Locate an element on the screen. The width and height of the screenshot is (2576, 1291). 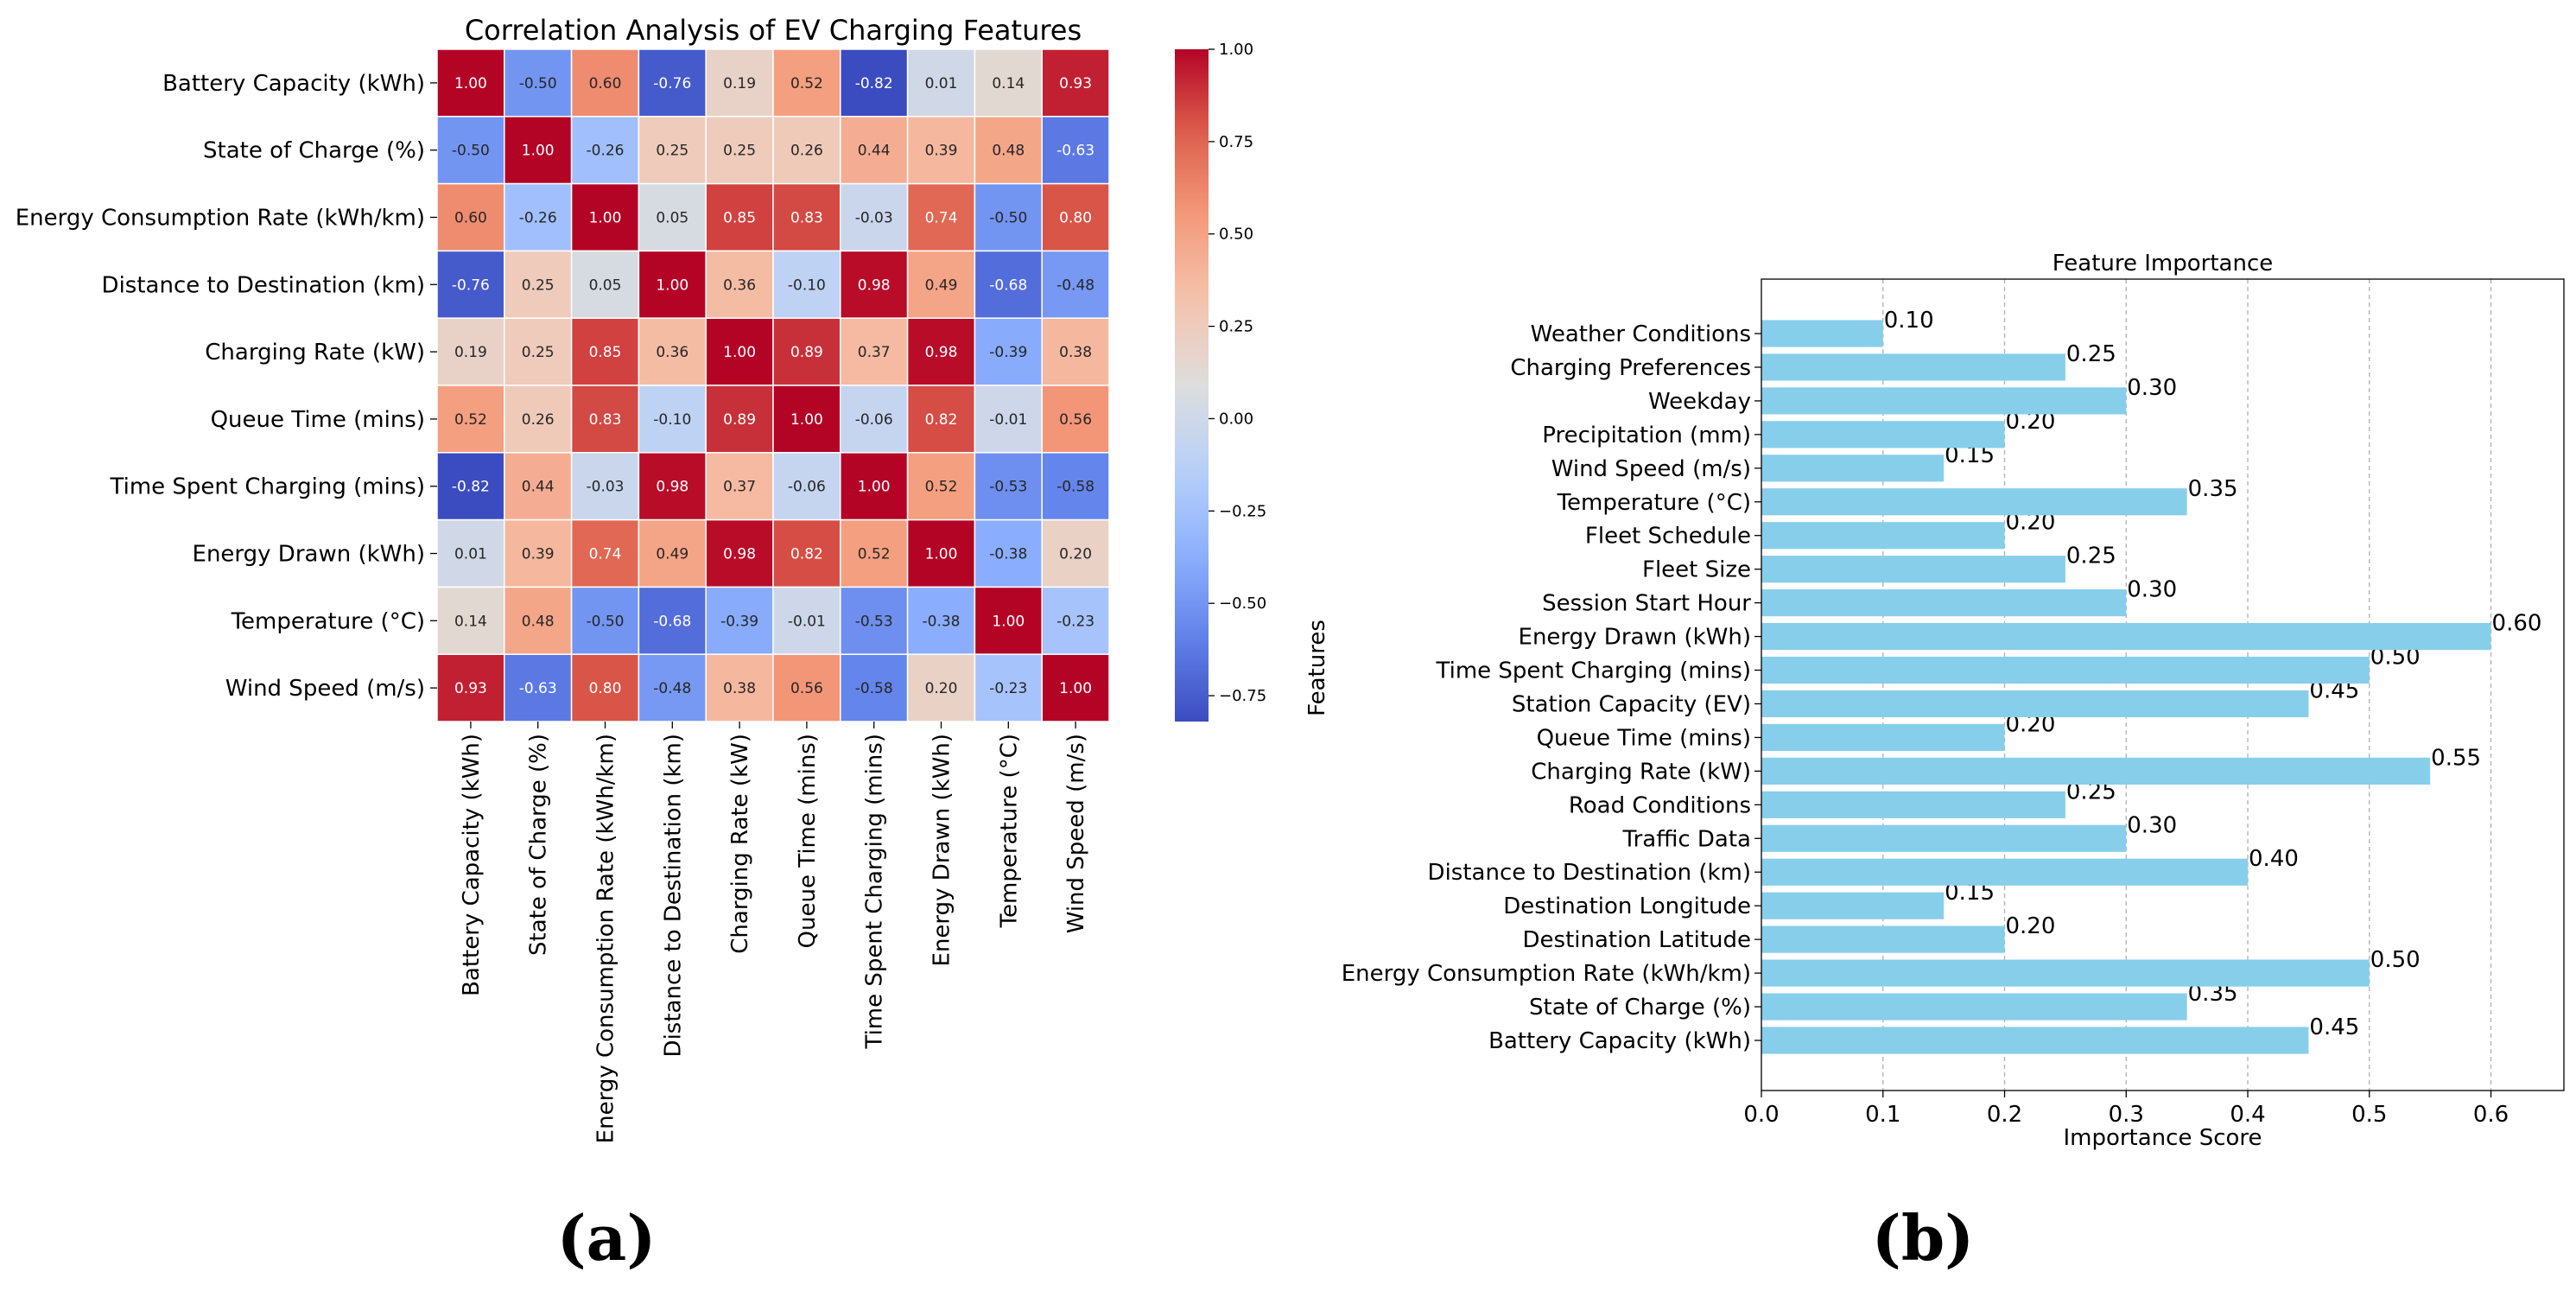
bar-value-label: 0.55 is located at coordinates (2456, 758).